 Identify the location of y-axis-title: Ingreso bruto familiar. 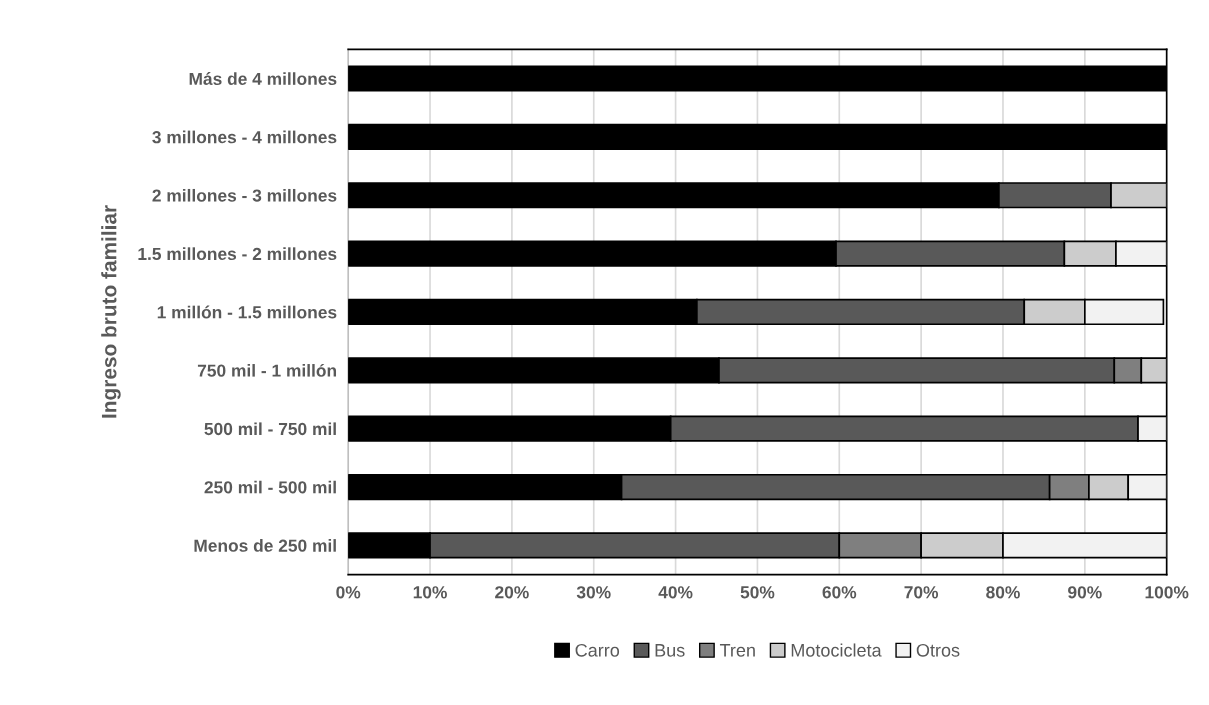
(111, 311).